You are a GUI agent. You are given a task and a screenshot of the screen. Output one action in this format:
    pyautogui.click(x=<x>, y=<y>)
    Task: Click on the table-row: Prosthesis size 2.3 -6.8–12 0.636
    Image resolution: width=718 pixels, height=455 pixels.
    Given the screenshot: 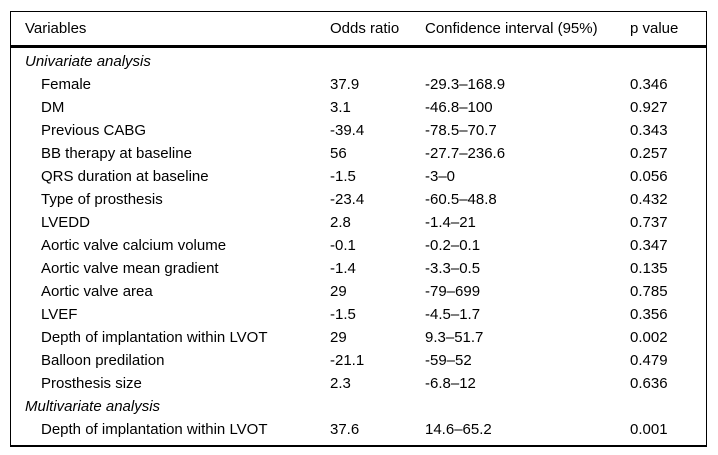 What is the action you would take?
    pyautogui.click(x=358, y=383)
    